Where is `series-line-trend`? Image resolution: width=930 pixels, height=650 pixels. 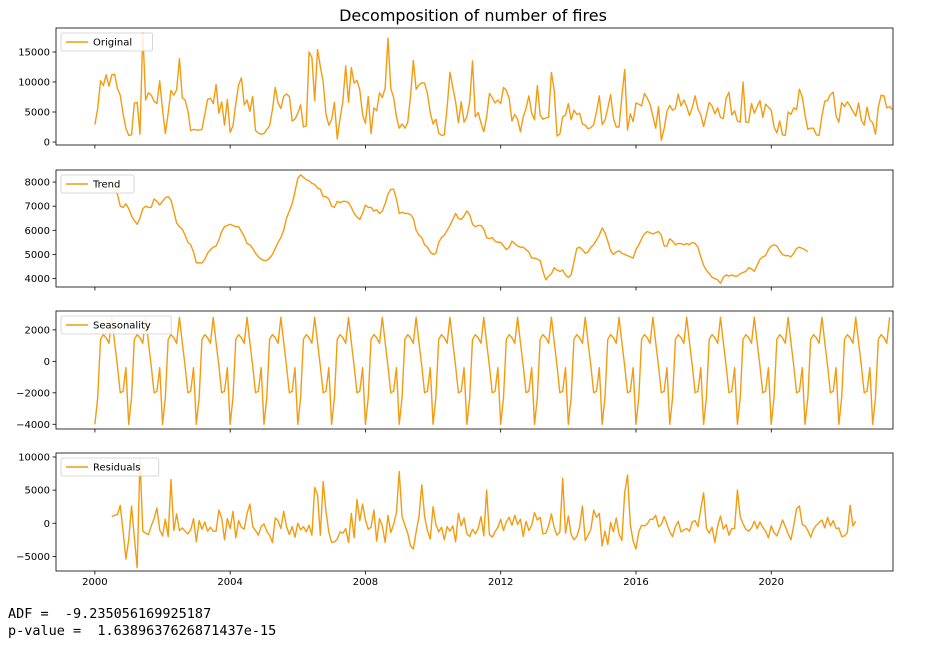
series-line-trend is located at coordinates (460, 229).